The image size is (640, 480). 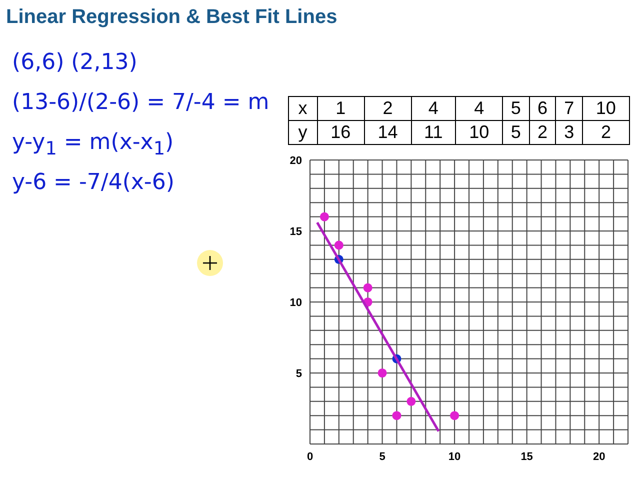 What do you see at coordinates (606, 108) in the screenshot?
I see `category-label: 10` at bounding box center [606, 108].